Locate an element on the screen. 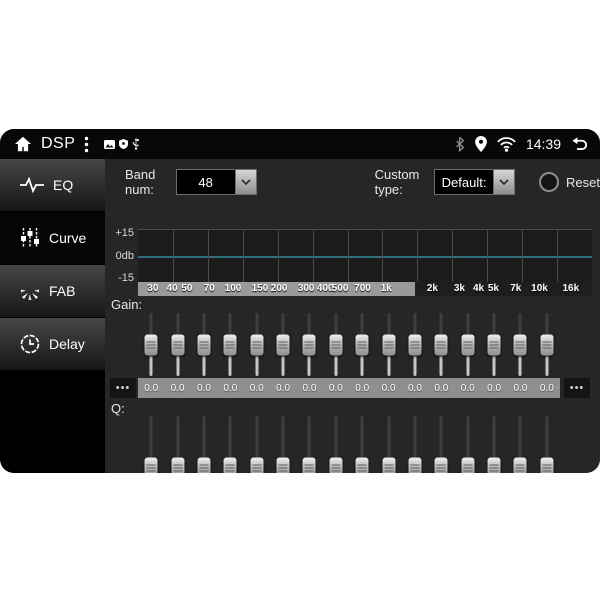 This screenshot has height=600, width=600. band-num-dropdown: 48 is located at coordinates (216, 182).